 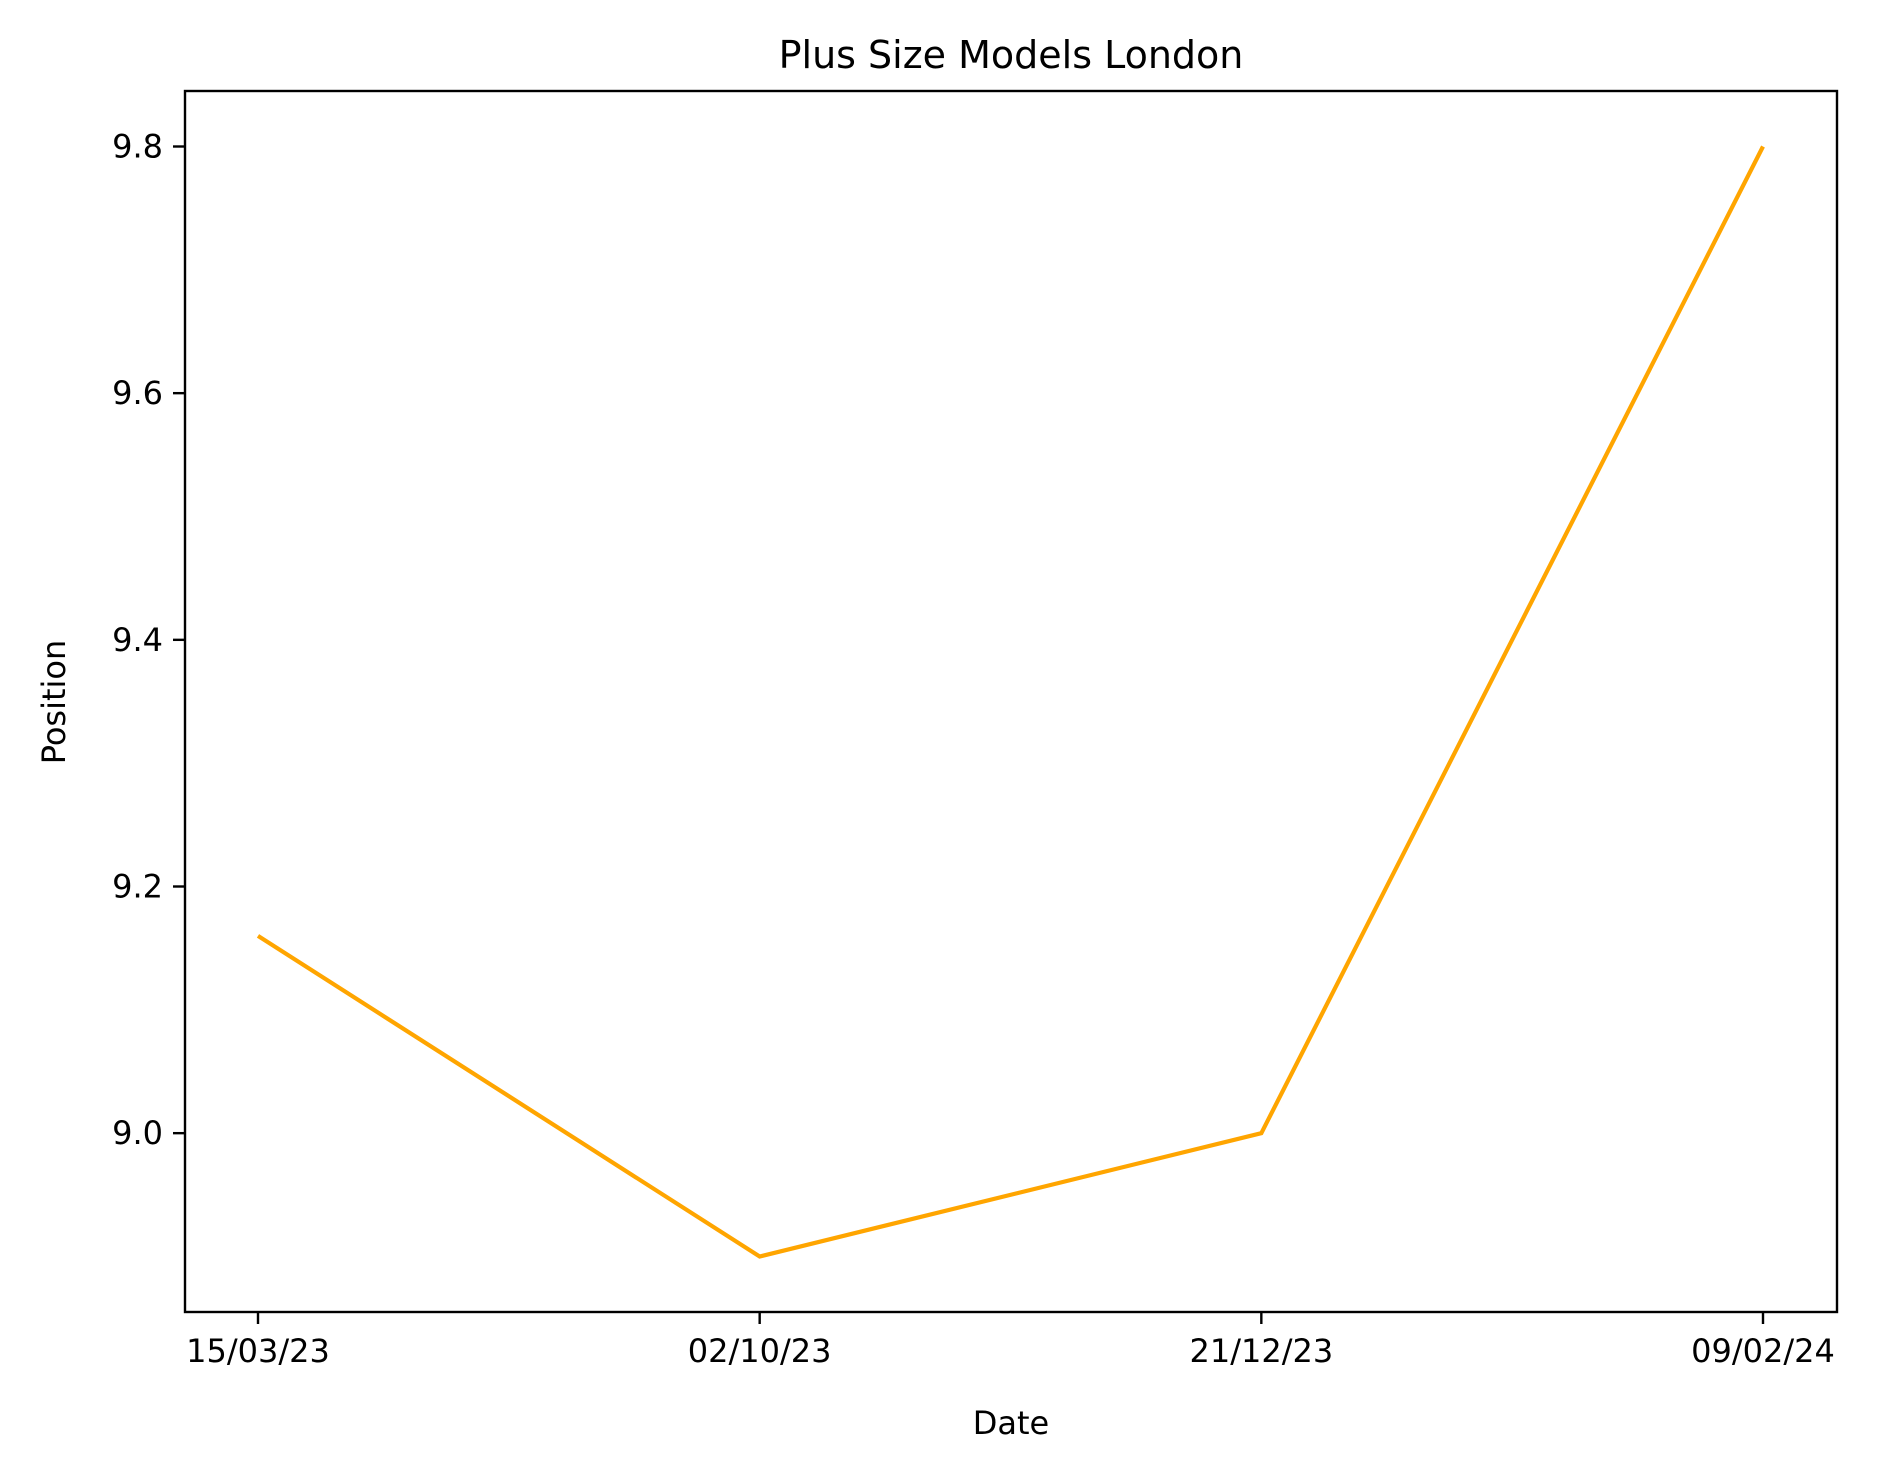 I want to click on y-tick-label: 9.6, so click(x=137, y=393).